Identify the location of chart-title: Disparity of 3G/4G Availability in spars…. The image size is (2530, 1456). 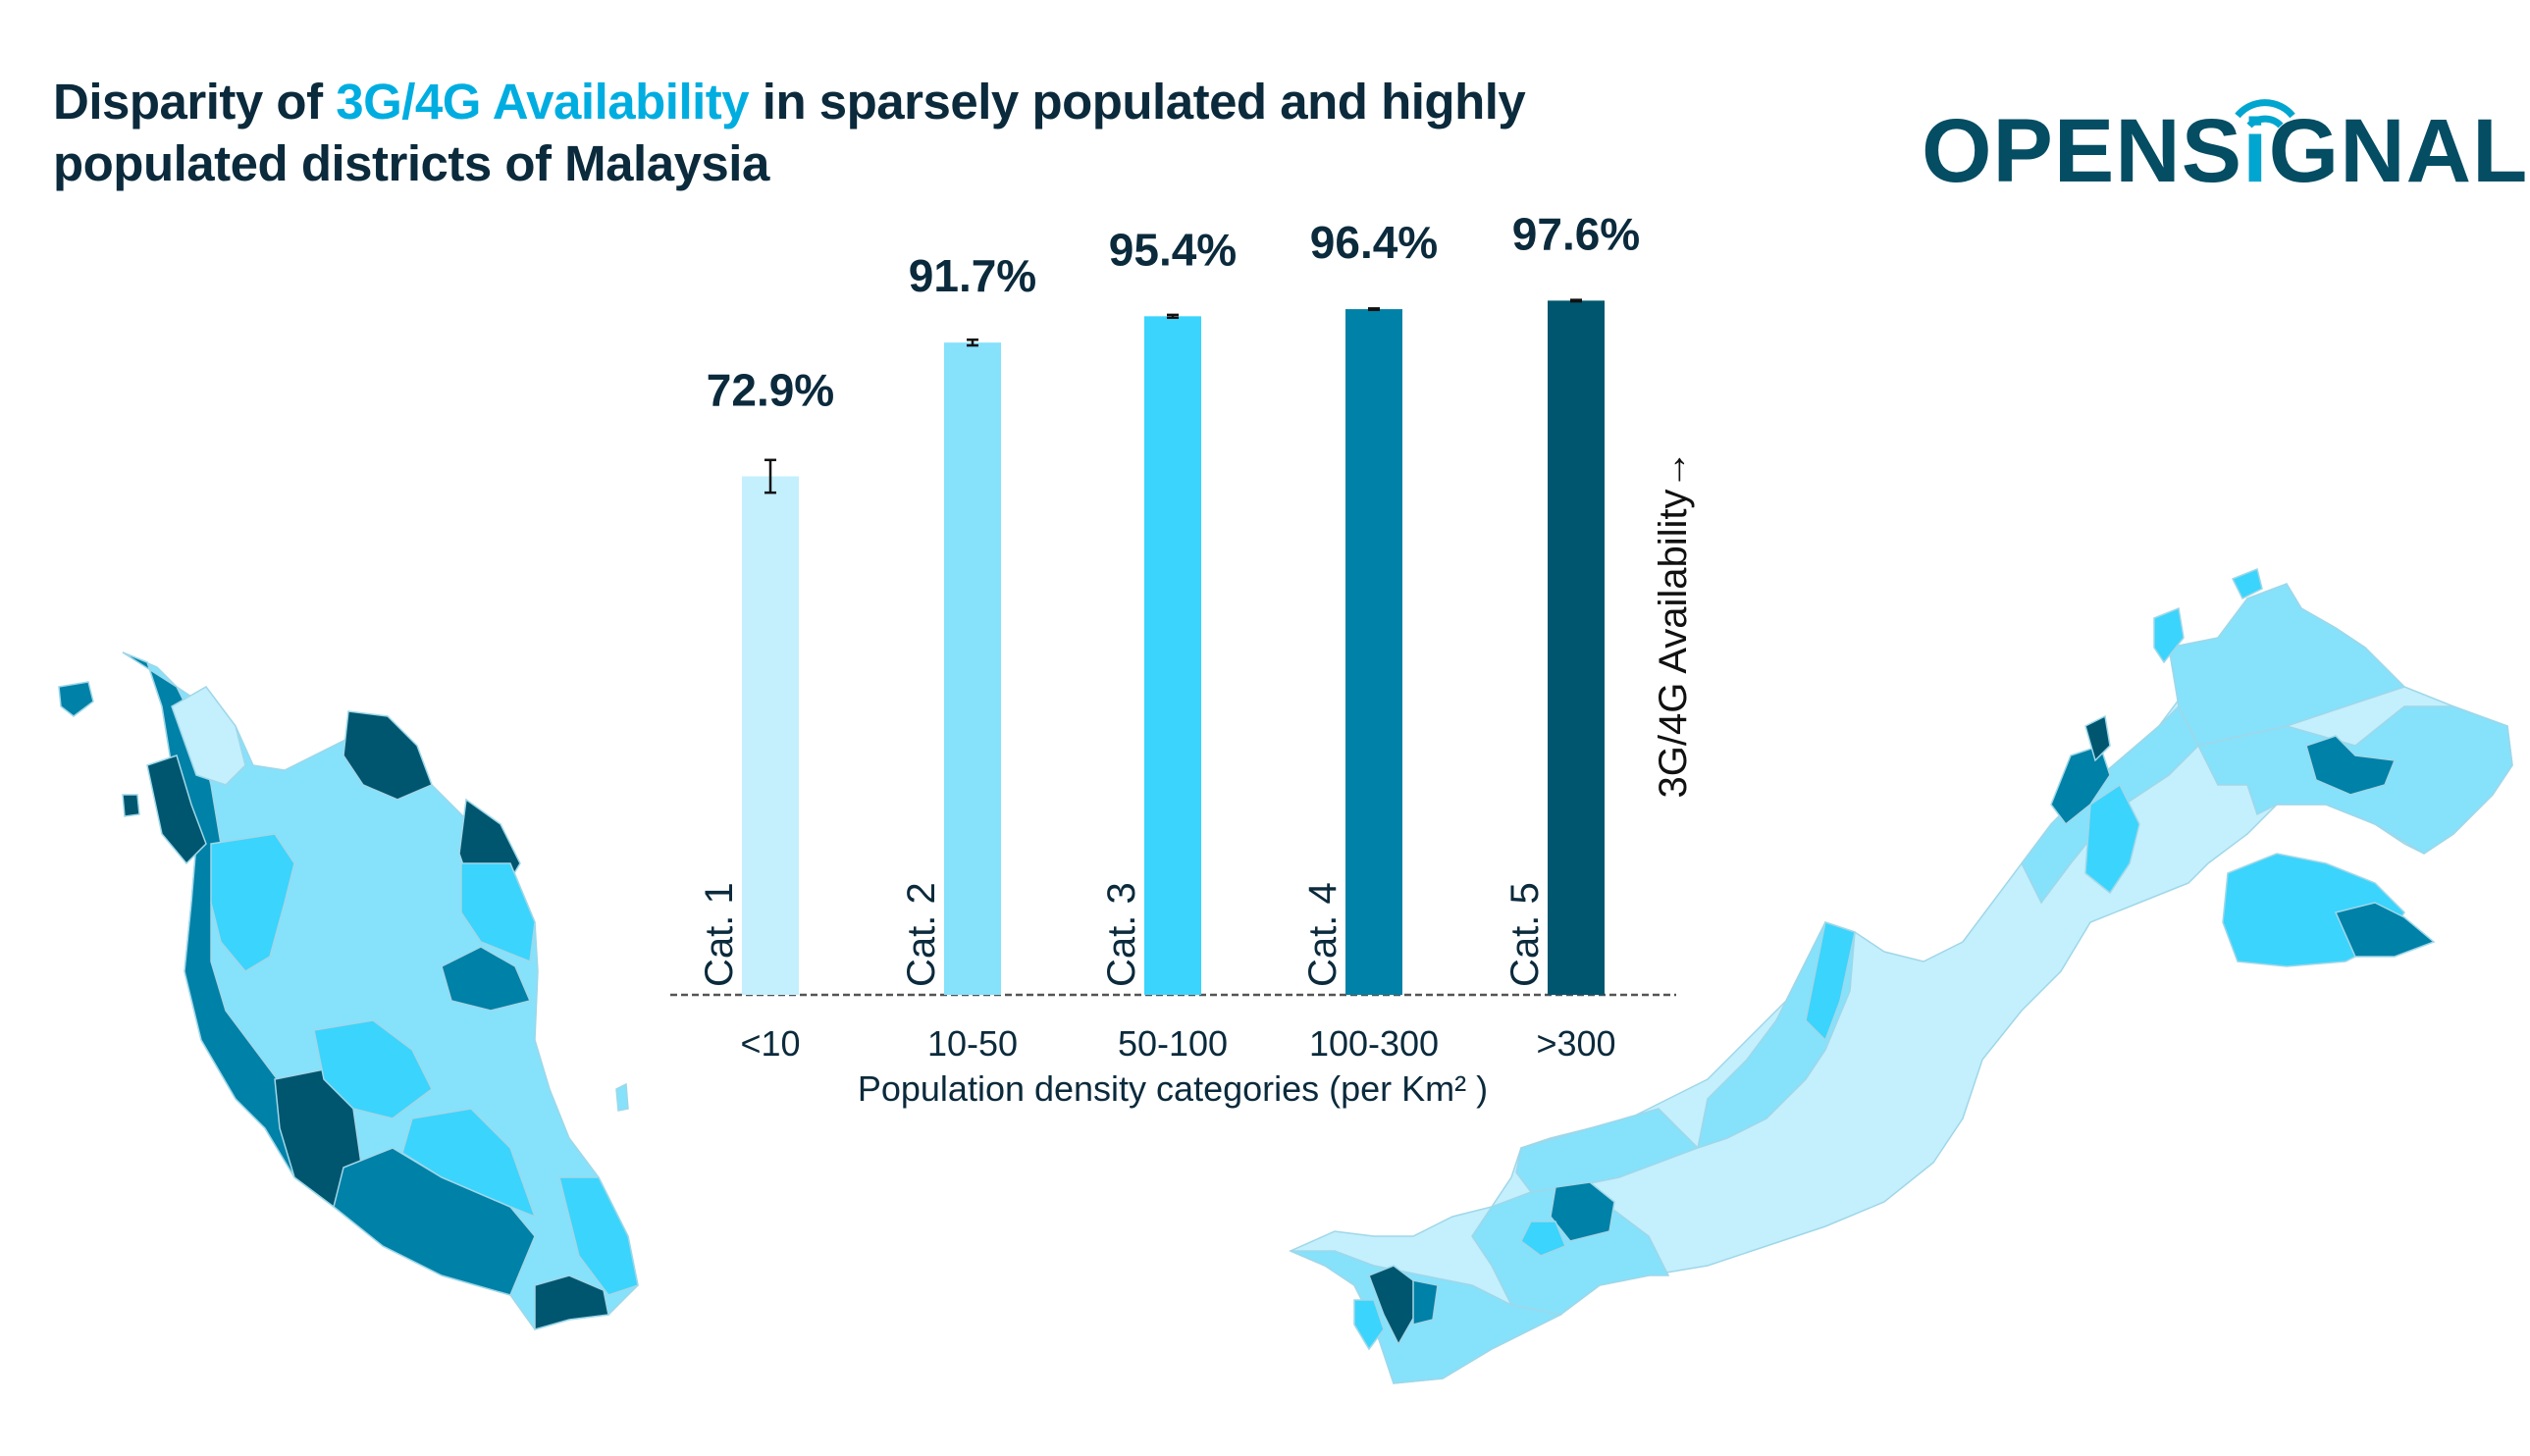
(838, 132).